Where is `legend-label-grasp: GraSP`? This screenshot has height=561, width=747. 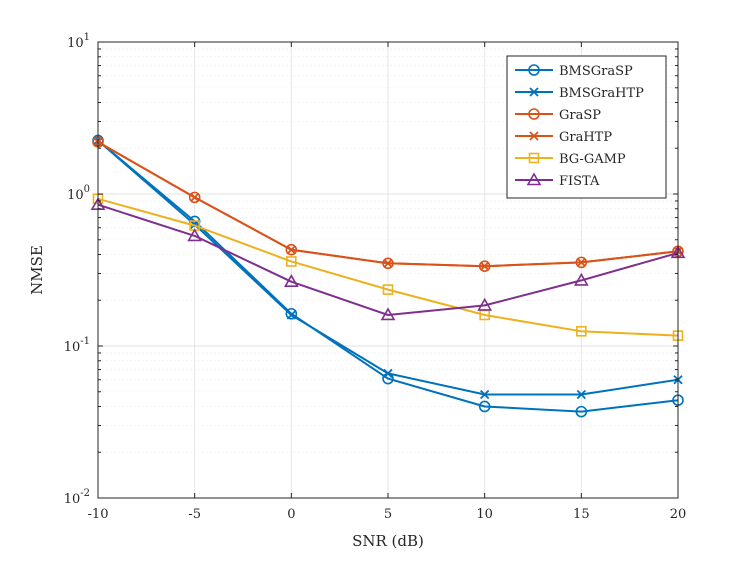 legend-label-grasp: GraSP is located at coordinates (580, 115).